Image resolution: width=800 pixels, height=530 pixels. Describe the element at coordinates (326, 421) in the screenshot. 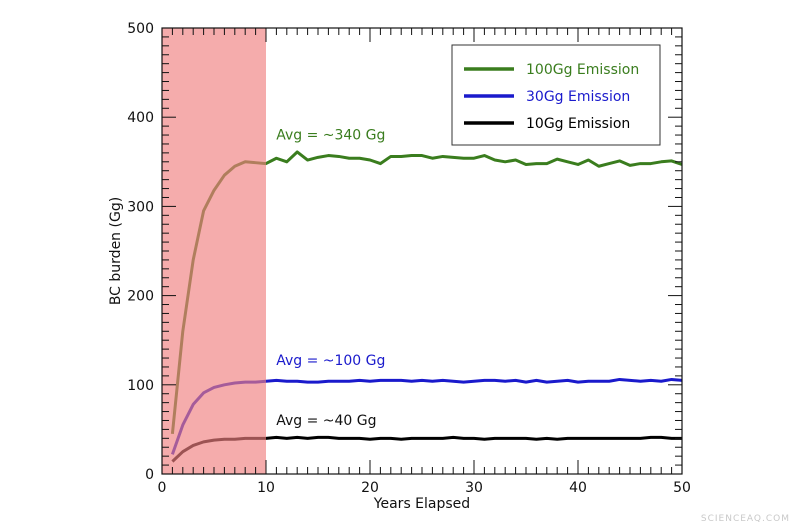

I see `annotation: Avg = ~40 Gg` at that location.